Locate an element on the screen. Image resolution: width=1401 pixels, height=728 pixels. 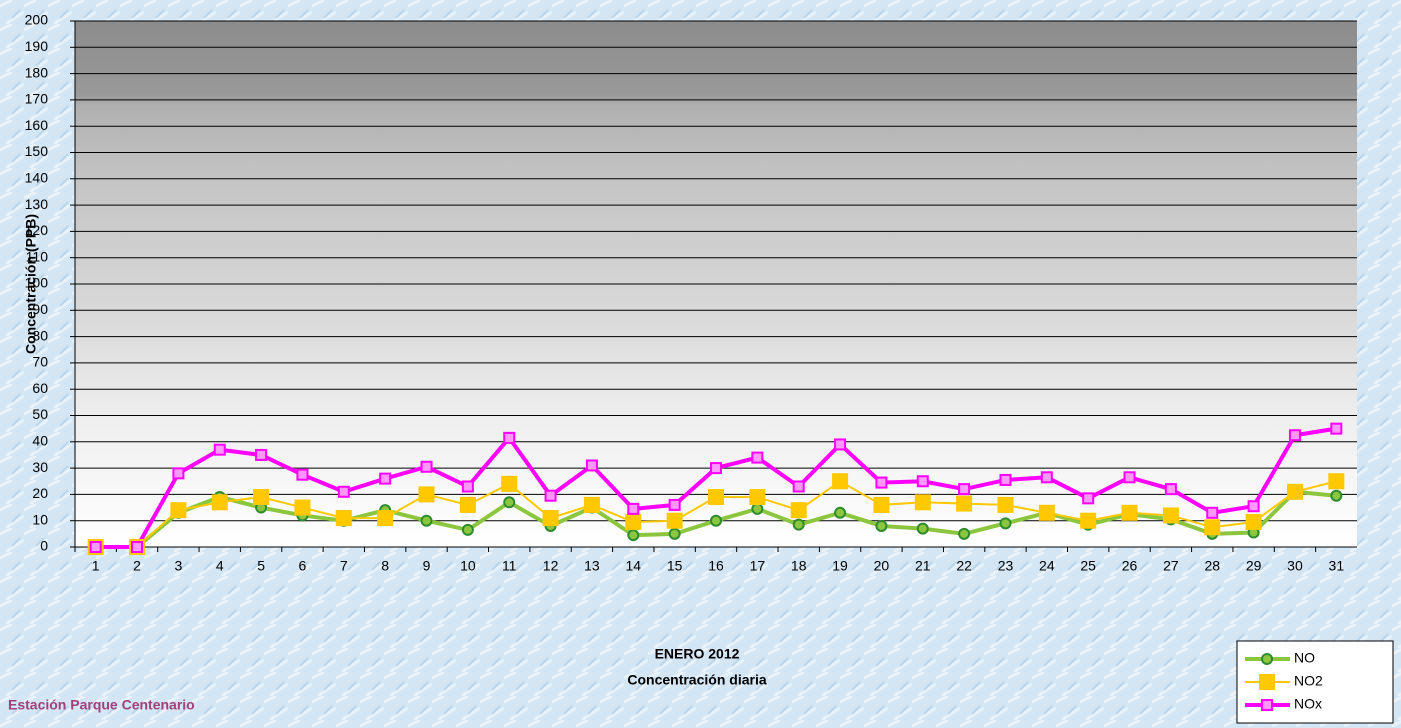
x-tick-label: 6 is located at coordinates (303, 566).